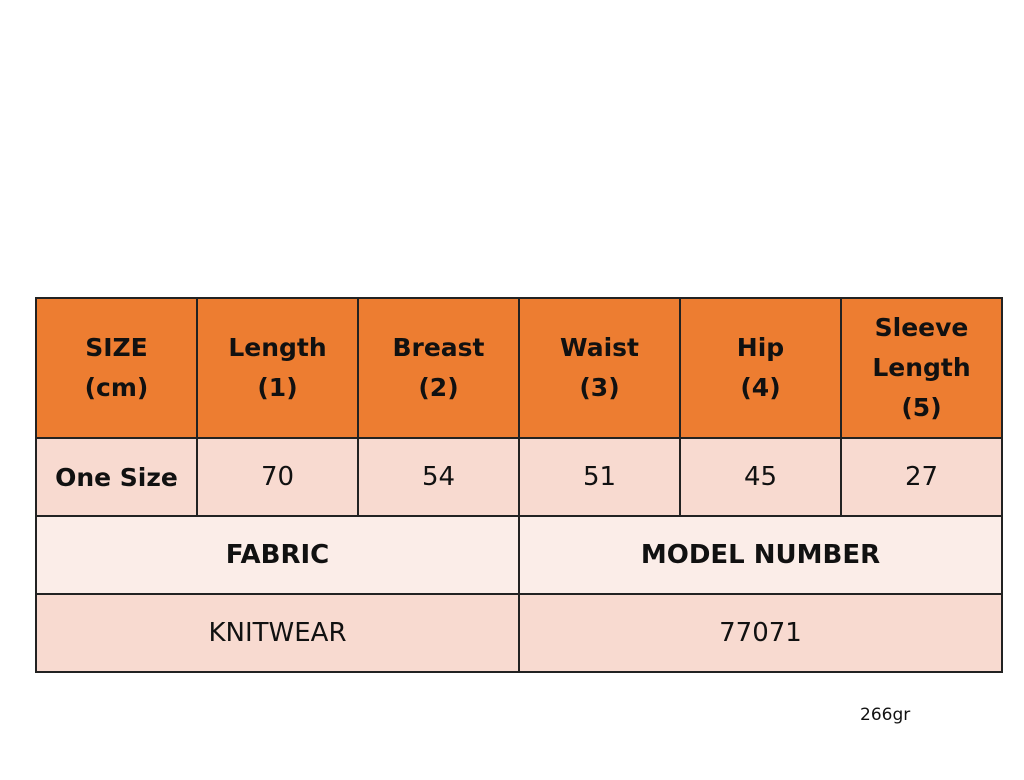  What do you see at coordinates (760, 477) in the screenshot?
I see `hip-value: 45` at bounding box center [760, 477].